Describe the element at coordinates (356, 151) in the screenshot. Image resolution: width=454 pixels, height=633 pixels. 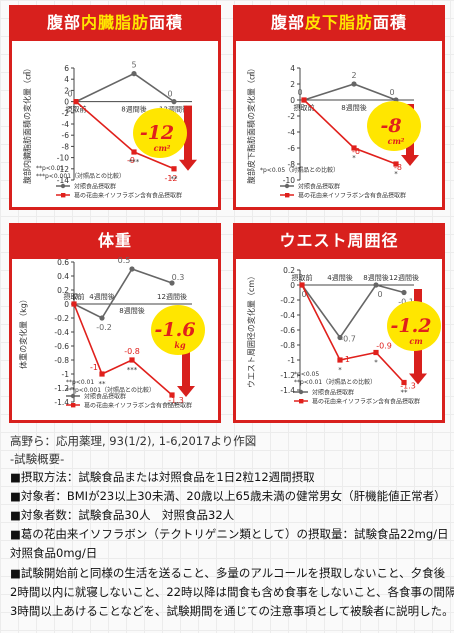
I see `test-data-label: -6` at that location.